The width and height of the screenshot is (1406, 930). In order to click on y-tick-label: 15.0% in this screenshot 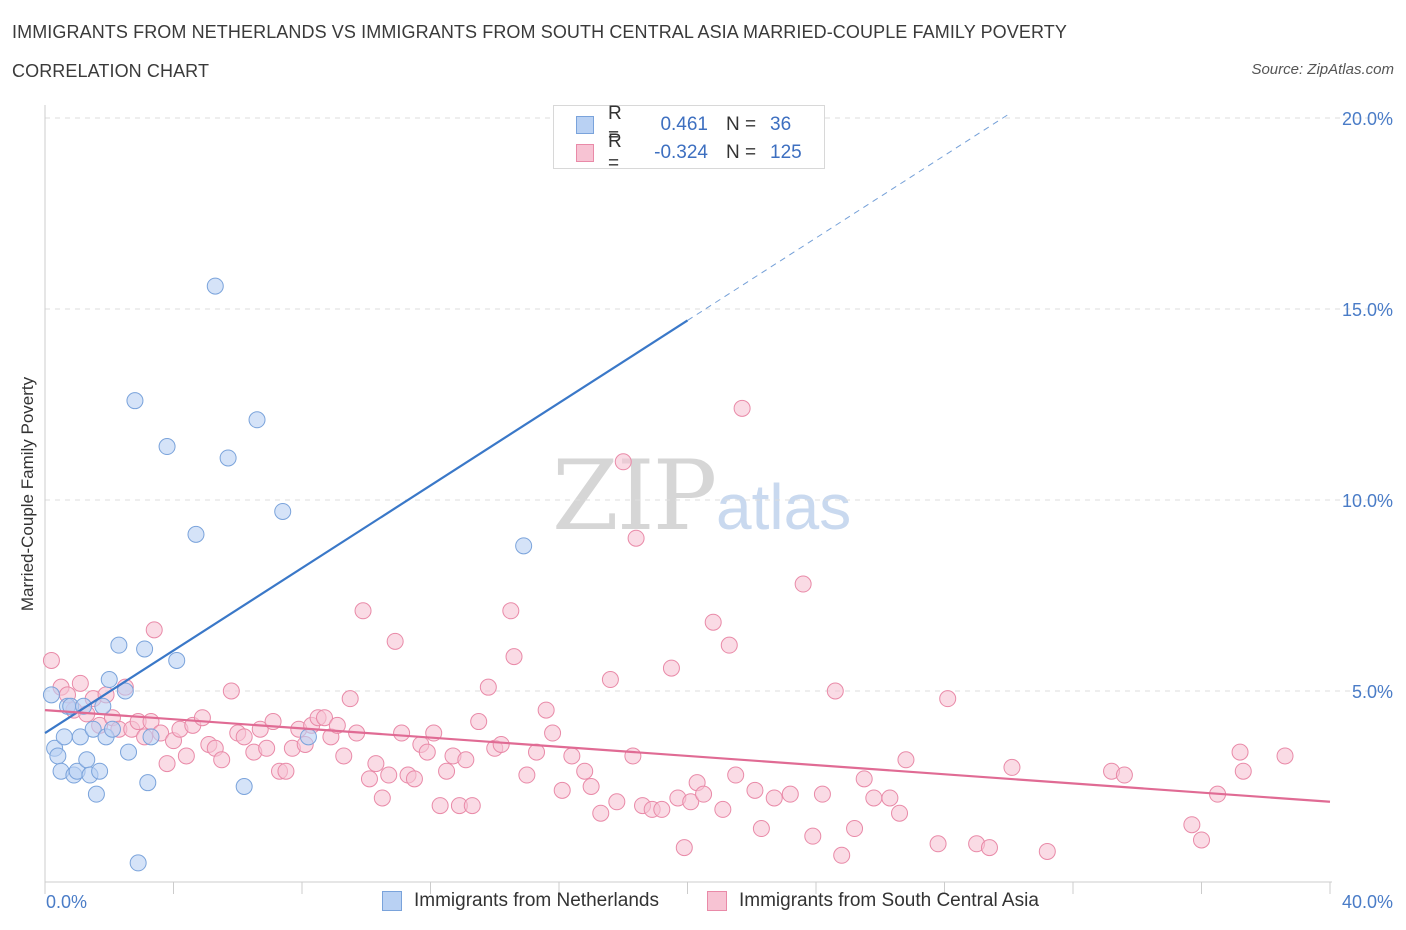, I will do `click(1367, 310)`.